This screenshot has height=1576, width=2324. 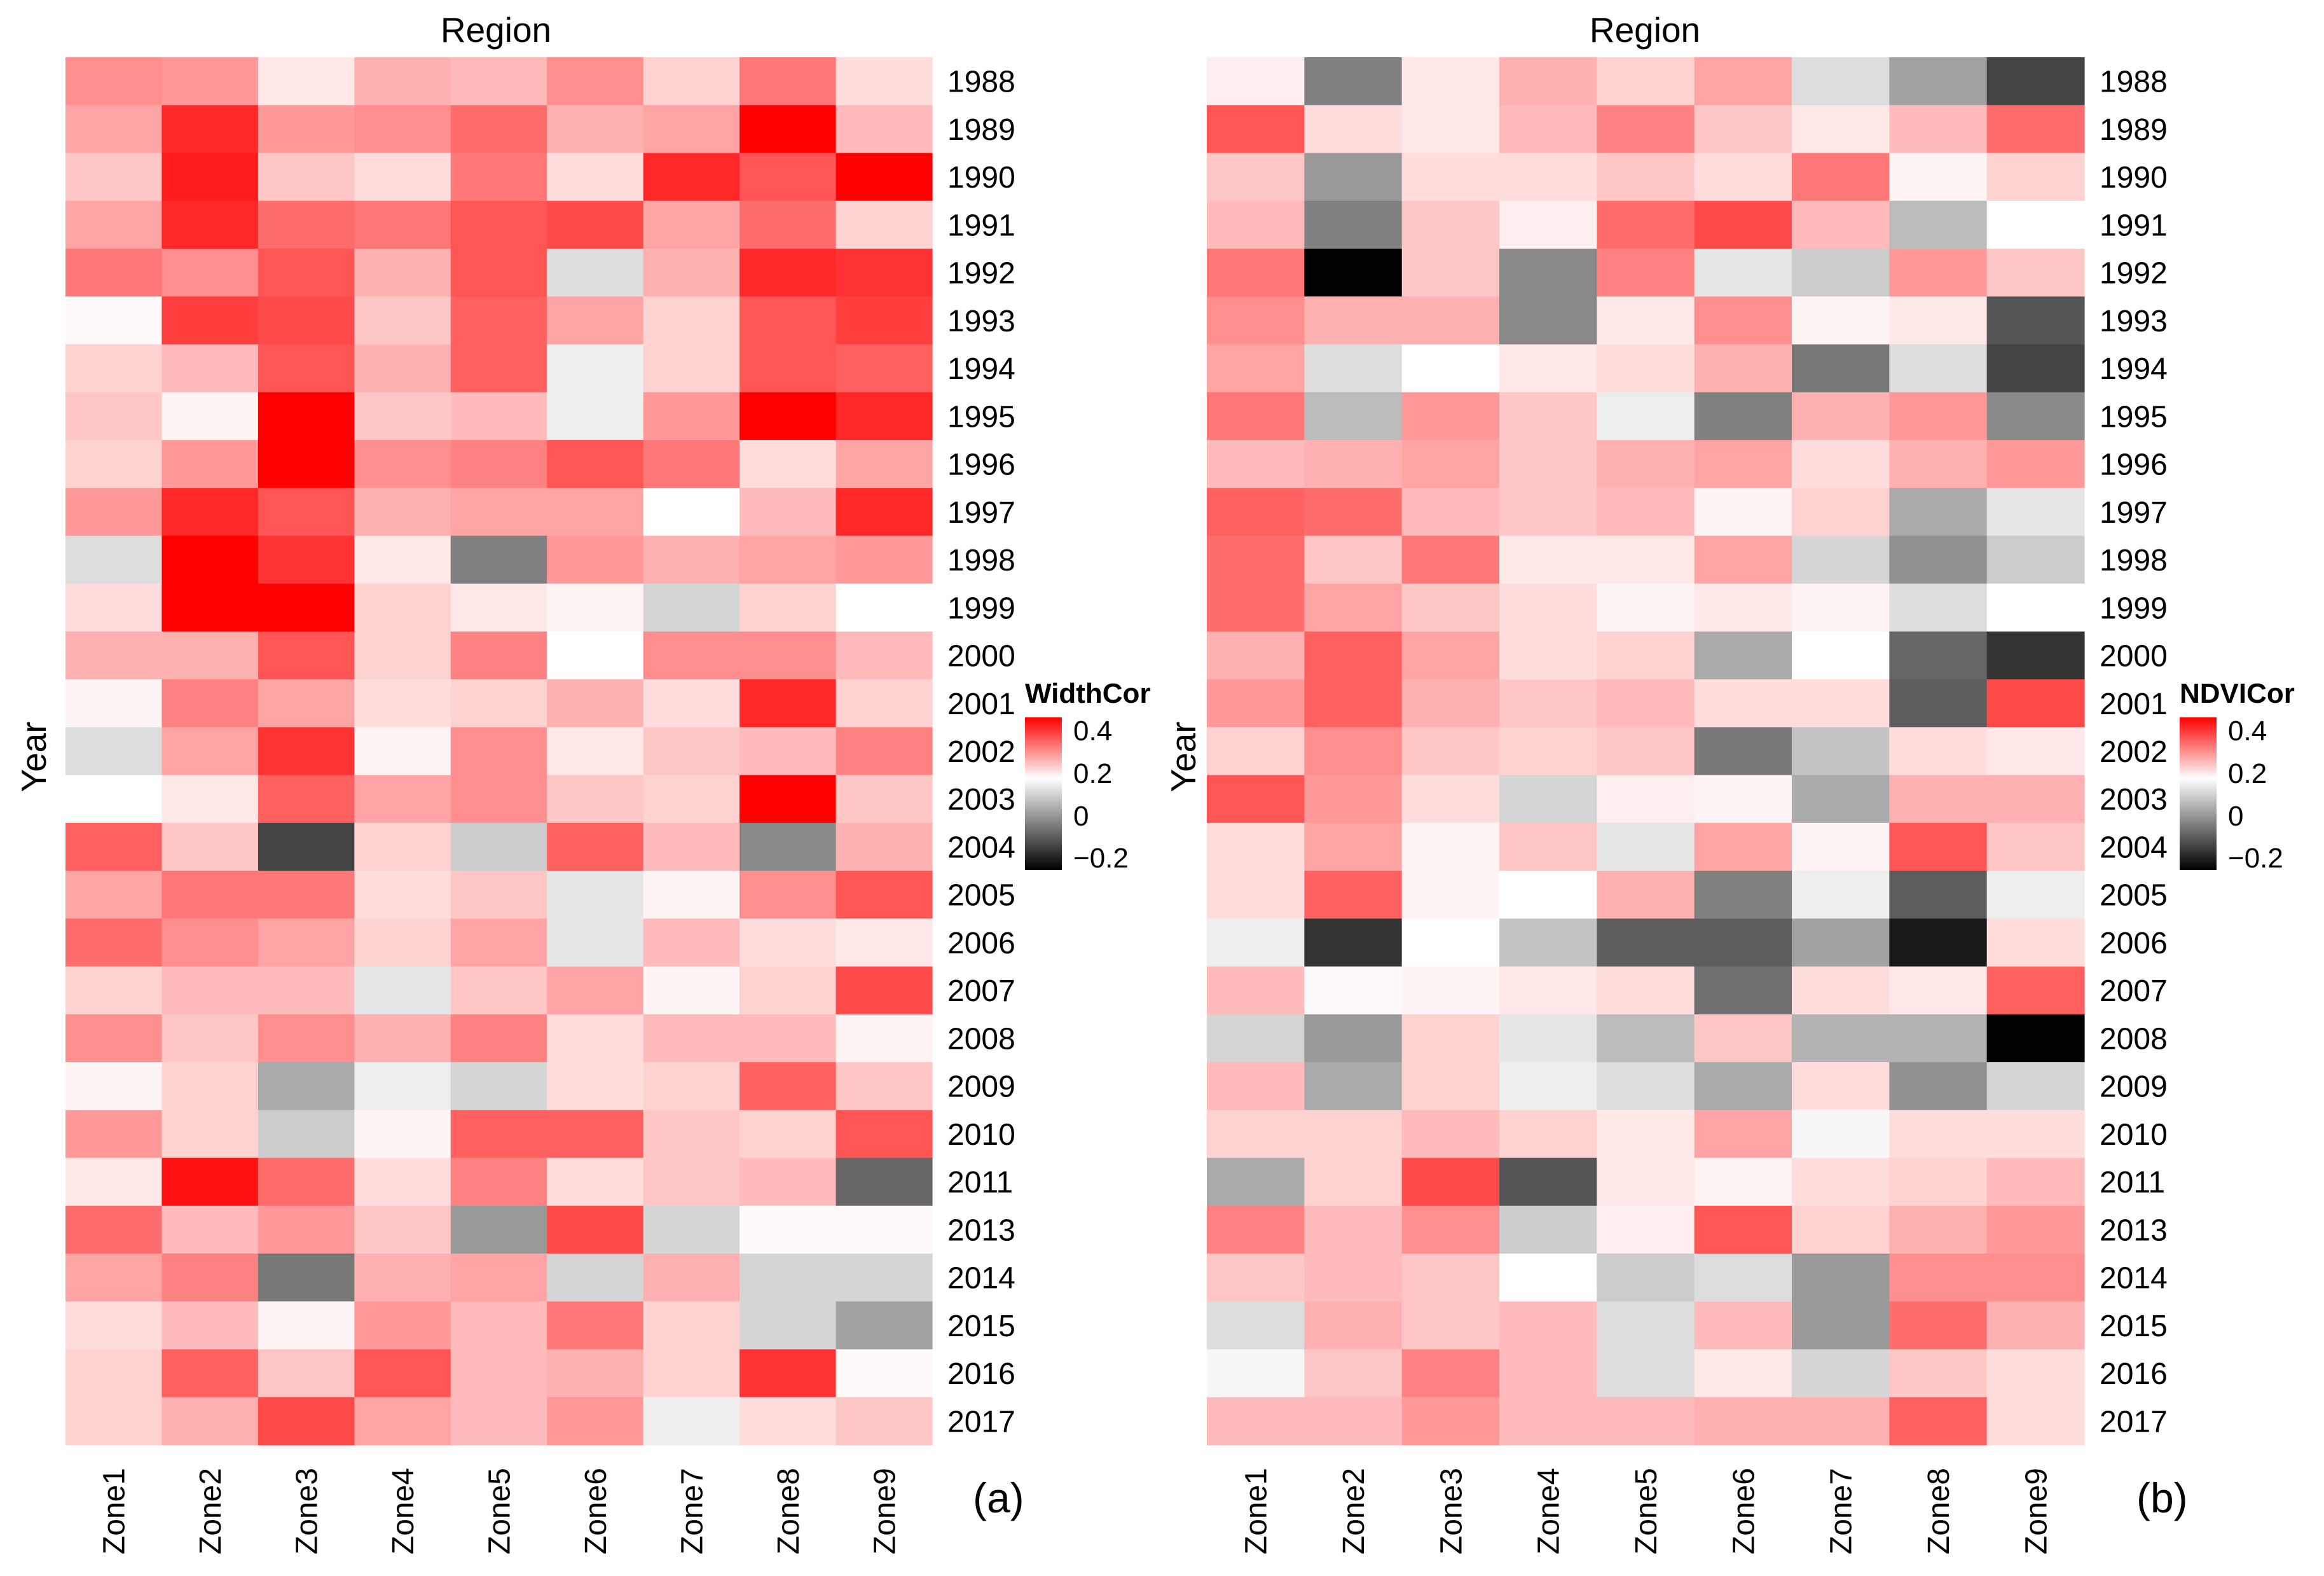 What do you see at coordinates (595, 129) in the screenshot?
I see `heatmap-cell-zone6-1989` at bounding box center [595, 129].